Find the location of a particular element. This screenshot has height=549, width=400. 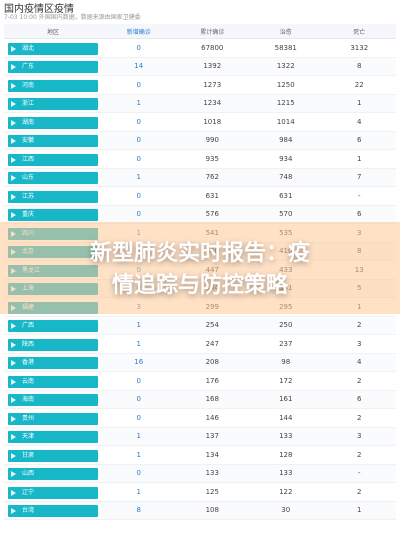

deaths-cell: - is located at coordinates (360, 196).